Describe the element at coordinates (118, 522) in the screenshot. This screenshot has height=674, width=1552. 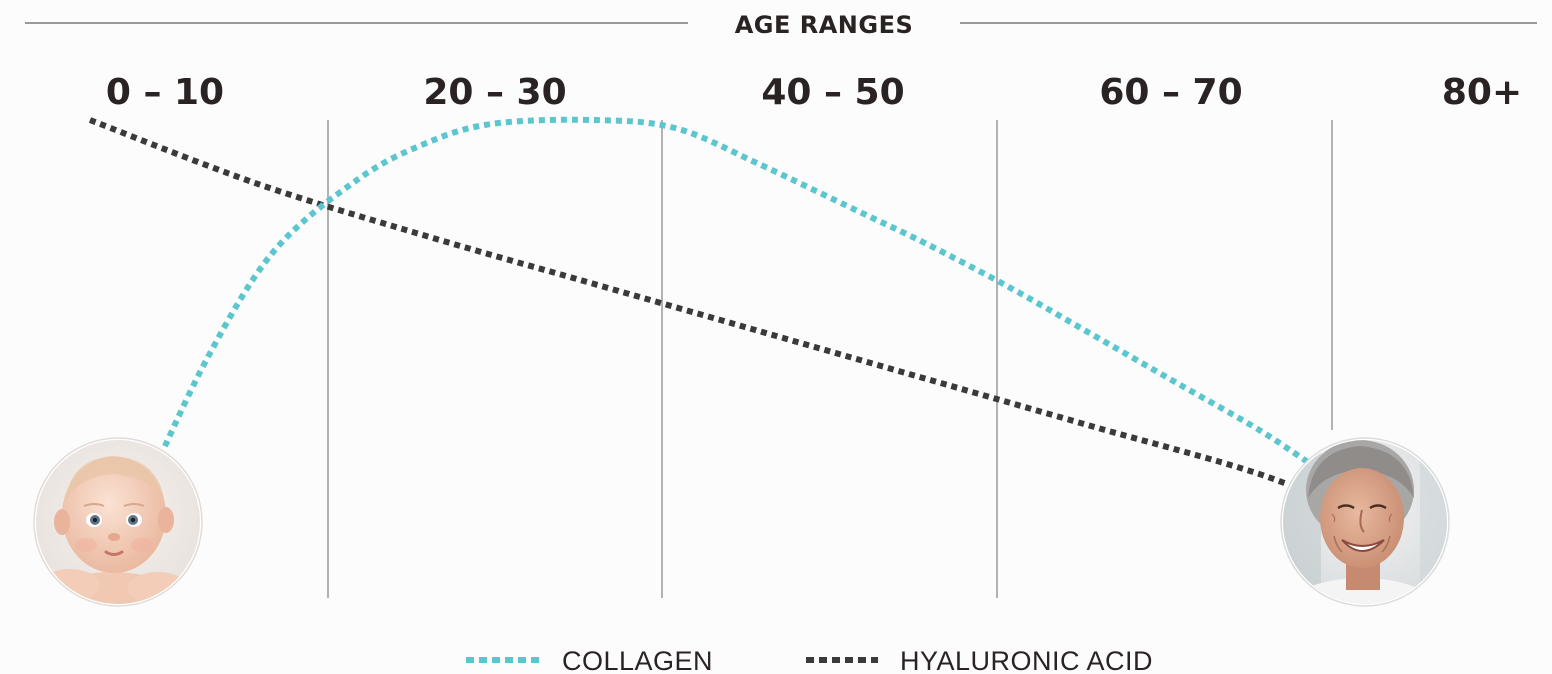
I see `baby-portrait` at that location.